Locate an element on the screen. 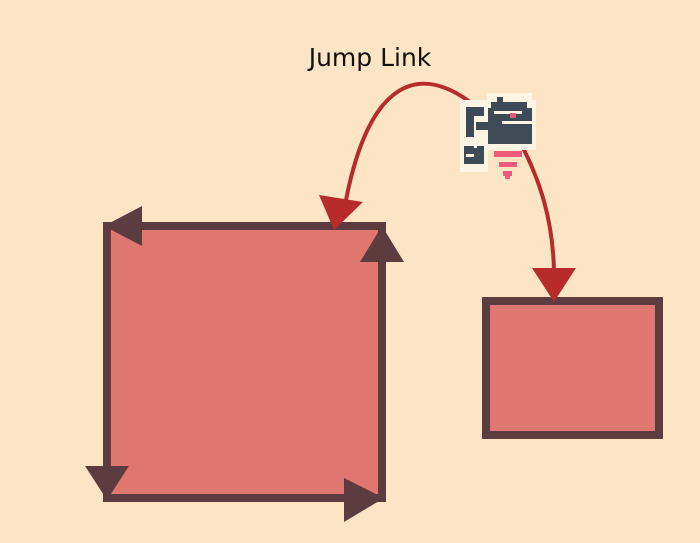 This screenshot has width=700, height=543. jump-arc-left is located at coordinates (408, 141).